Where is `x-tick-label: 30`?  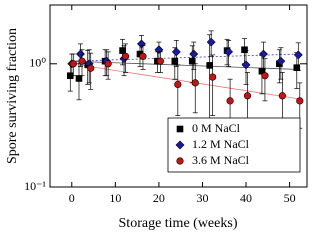 x-tick-label: 30 is located at coordinates (202, 198).